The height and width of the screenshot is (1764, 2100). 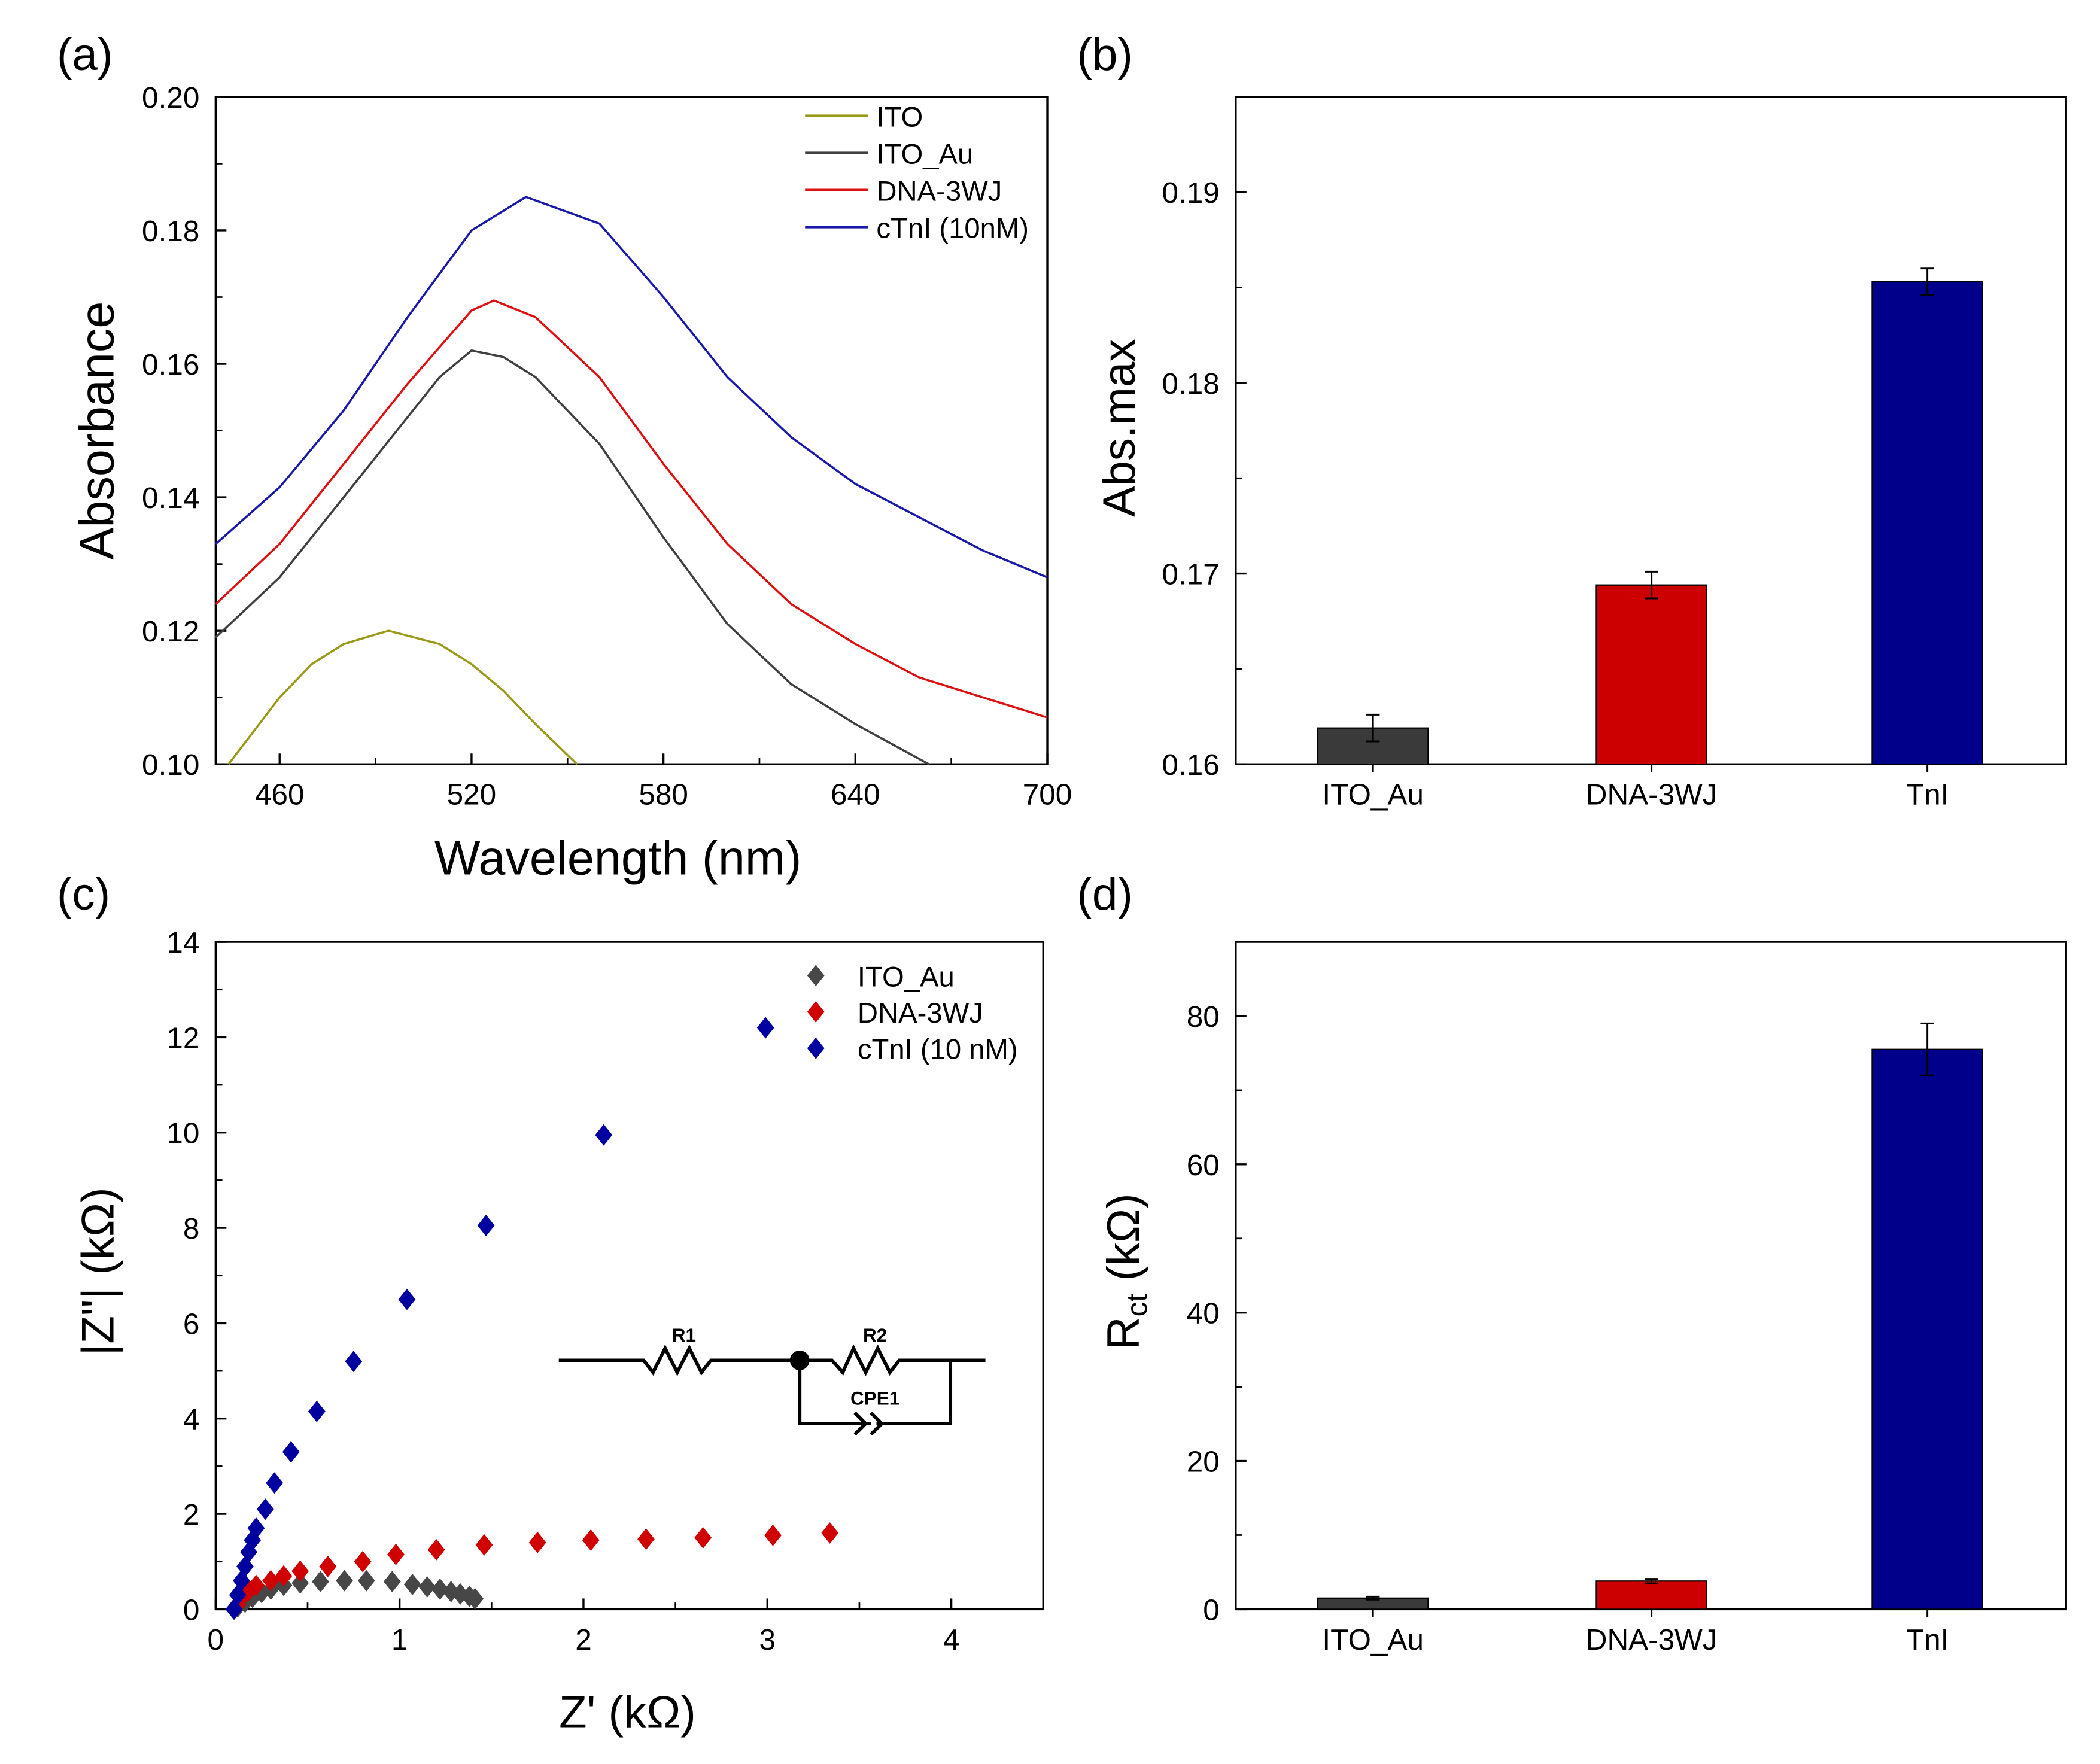 I want to click on y-tick-label: 4, so click(x=191, y=1419).